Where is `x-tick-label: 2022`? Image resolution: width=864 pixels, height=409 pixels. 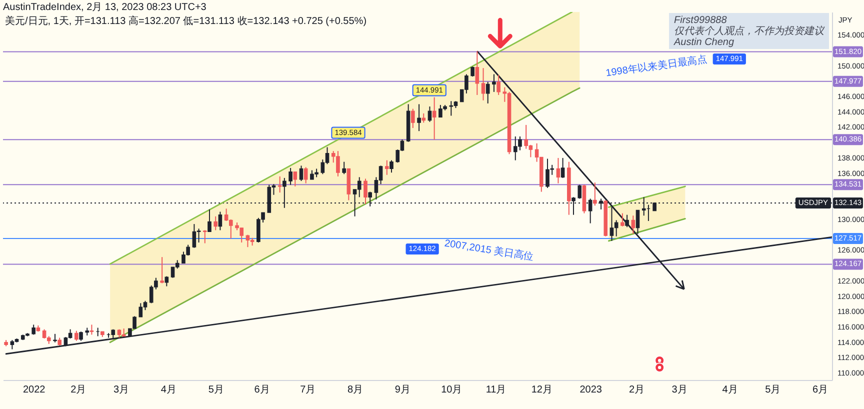
x-tick-label: 2022 is located at coordinates (34, 390).